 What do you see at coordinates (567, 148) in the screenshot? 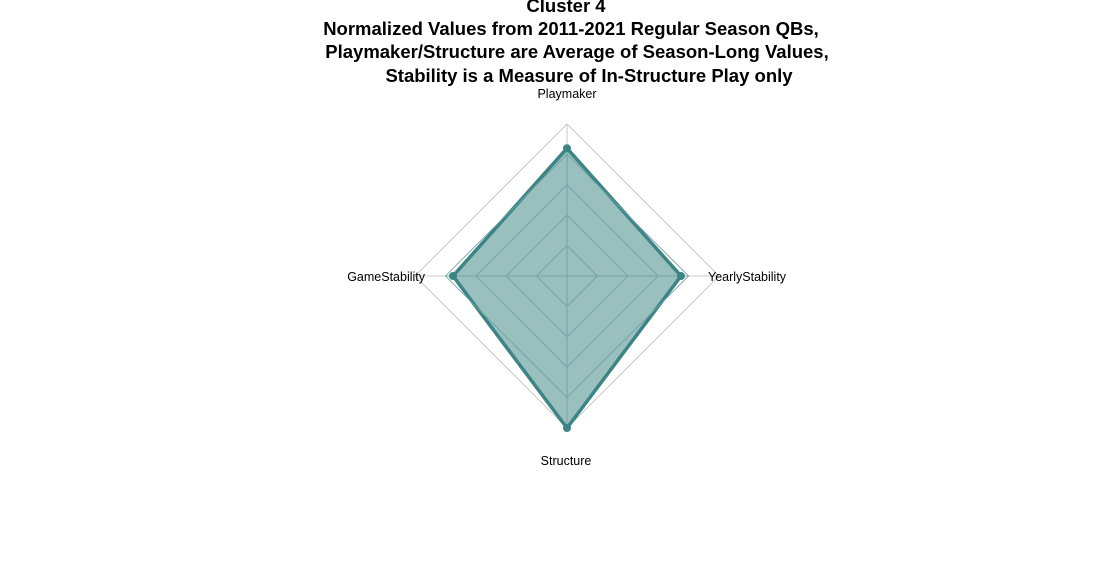
I see `data-point-playmaker` at bounding box center [567, 148].